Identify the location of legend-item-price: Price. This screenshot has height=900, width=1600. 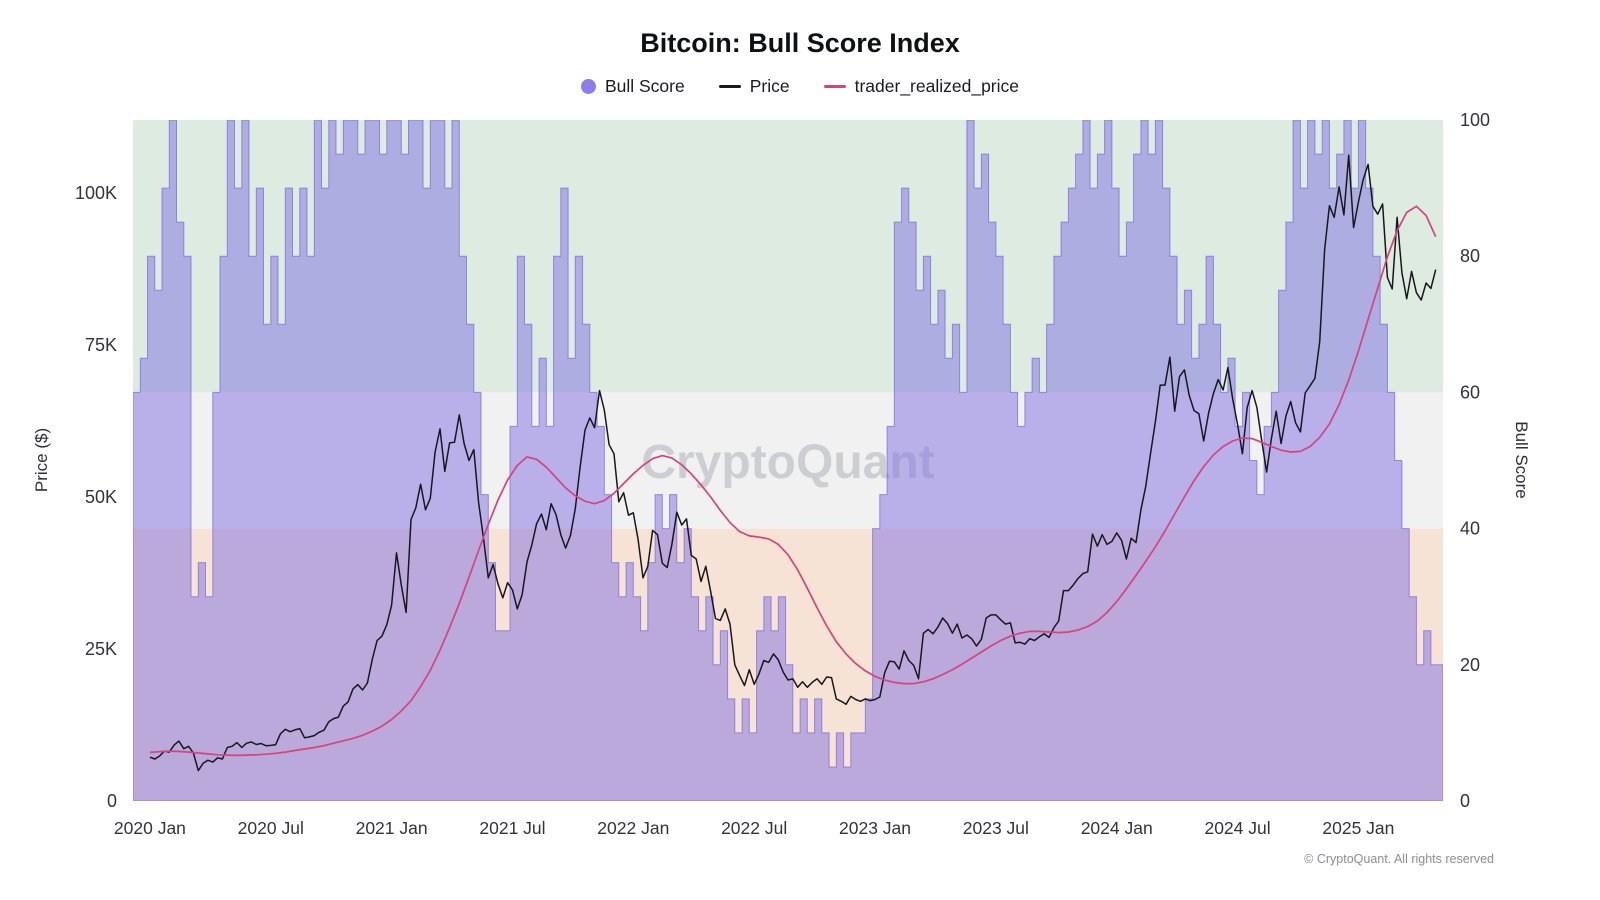
(754, 86).